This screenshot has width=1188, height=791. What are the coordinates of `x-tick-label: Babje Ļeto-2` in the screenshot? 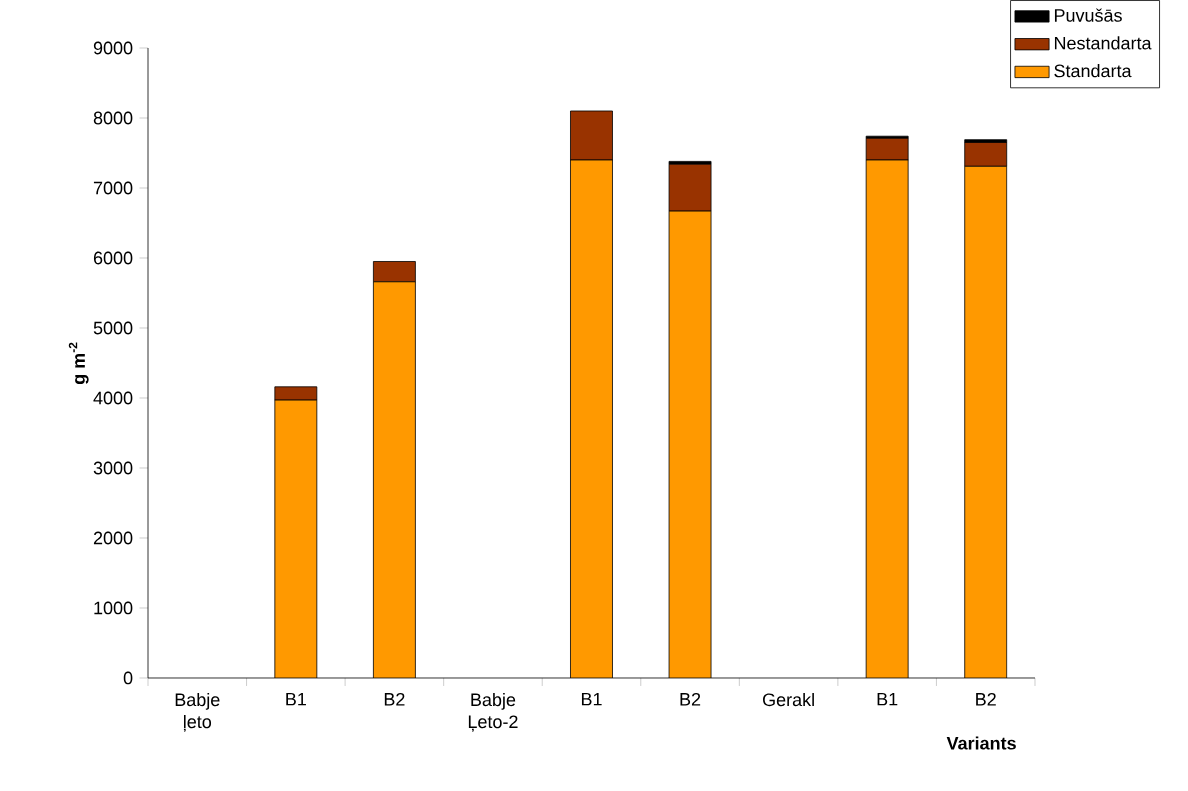 It's located at (493, 712).